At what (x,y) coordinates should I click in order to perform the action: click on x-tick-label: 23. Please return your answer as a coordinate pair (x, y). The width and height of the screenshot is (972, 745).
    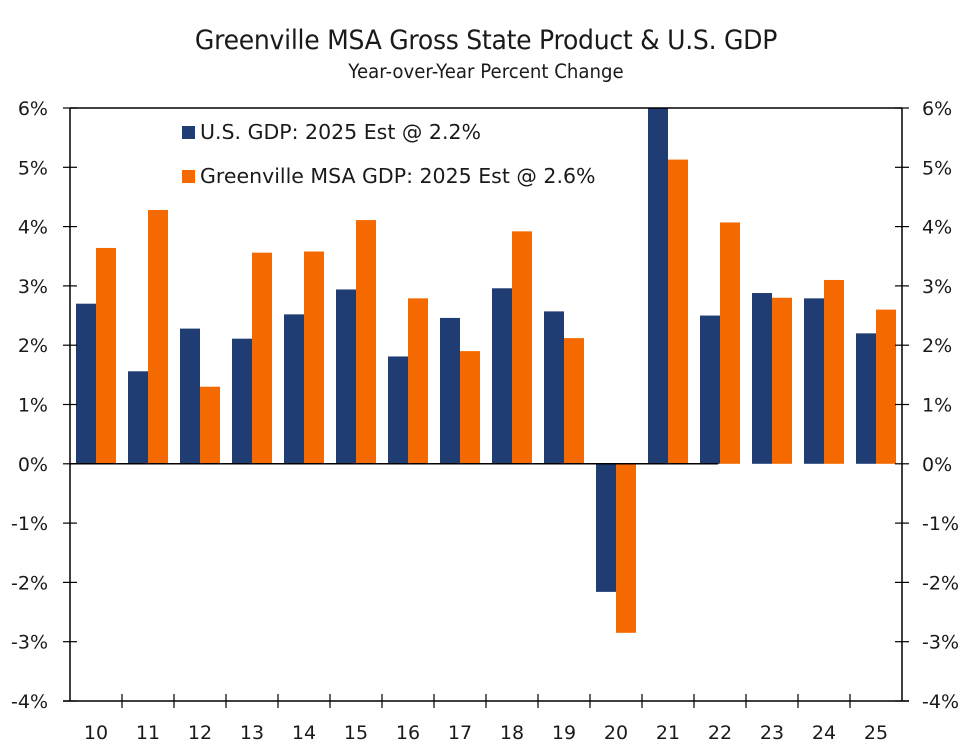
    Looking at the image, I should click on (772, 733).